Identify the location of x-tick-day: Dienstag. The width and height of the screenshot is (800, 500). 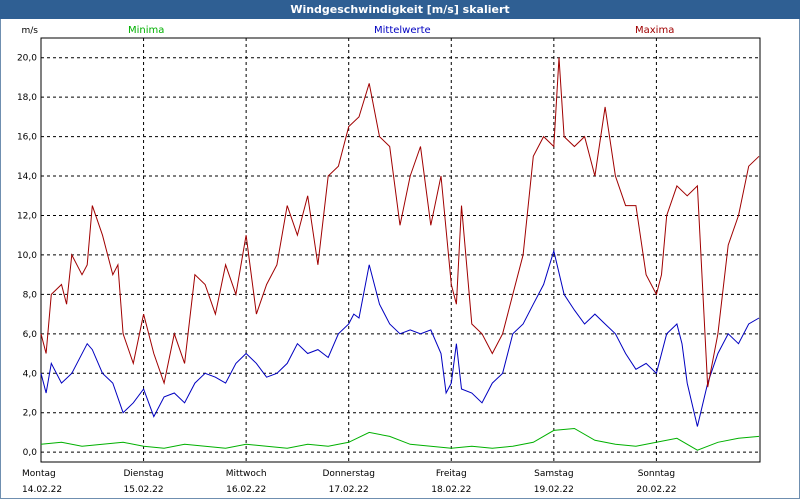
(144, 474).